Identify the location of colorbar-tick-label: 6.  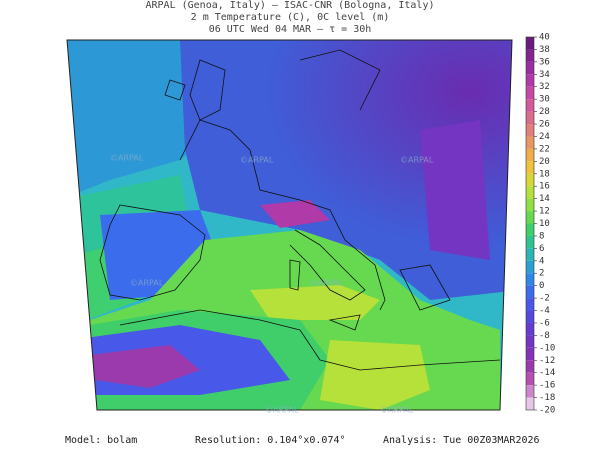
(541, 249).